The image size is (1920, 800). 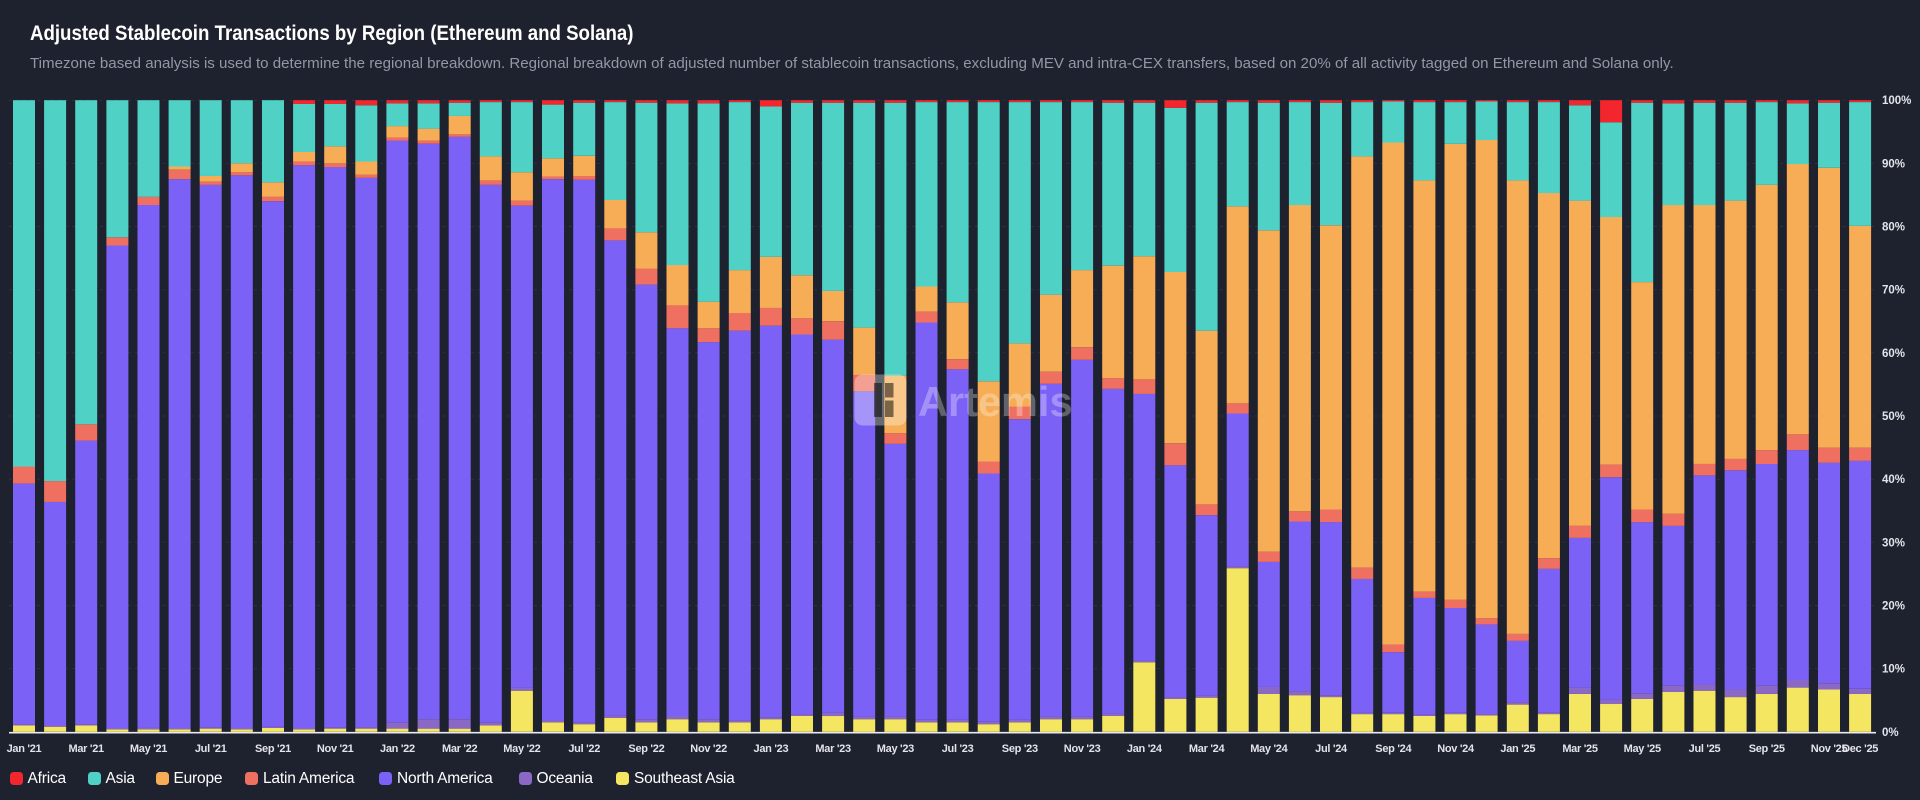 What do you see at coordinates (1893, 670) in the screenshot?
I see `svg-text: 10%` at bounding box center [1893, 670].